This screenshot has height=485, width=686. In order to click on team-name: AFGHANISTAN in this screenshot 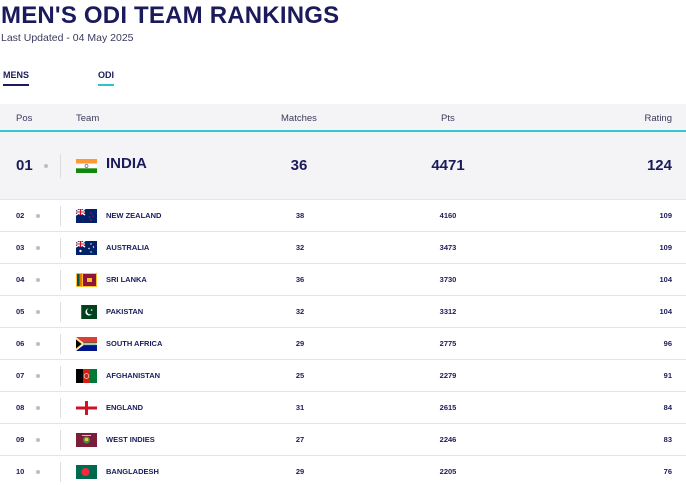, I will do `click(133, 375)`.